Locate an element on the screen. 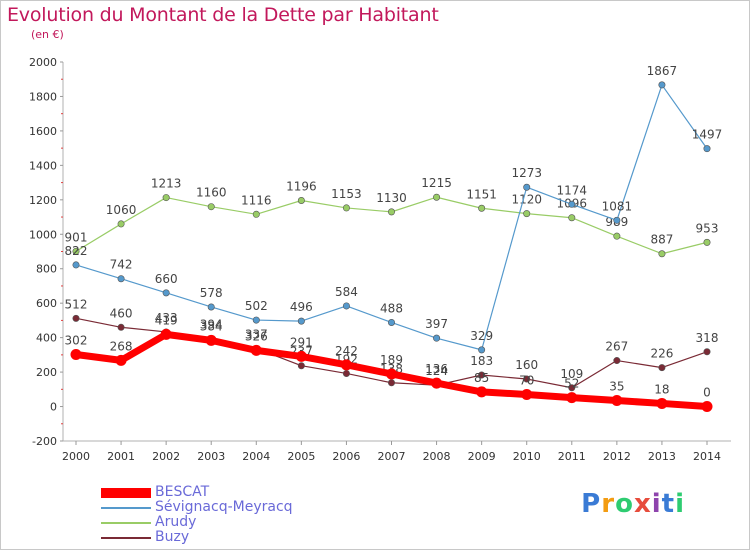  data-label-buzy: 124 is located at coordinates (436, 371).